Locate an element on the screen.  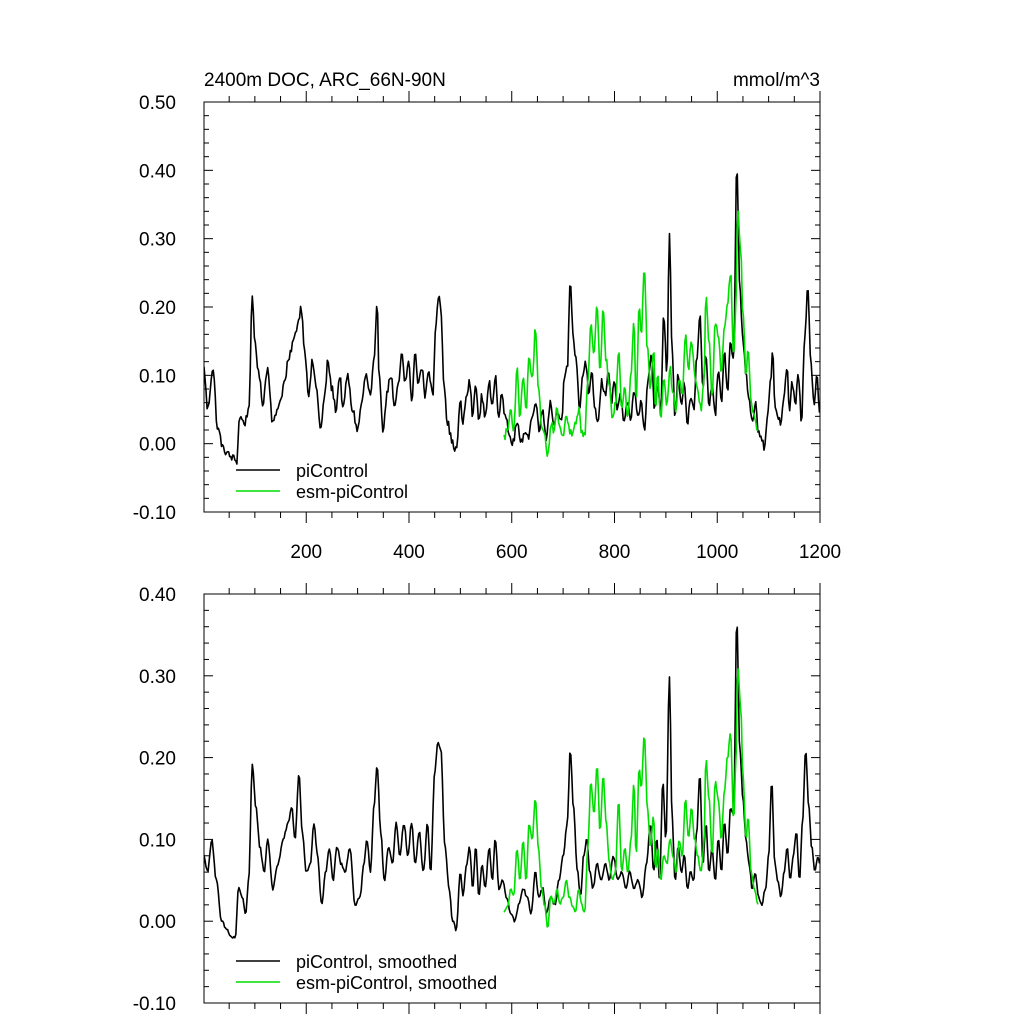
x-tick-label: 800 is located at coordinates (615, 552).